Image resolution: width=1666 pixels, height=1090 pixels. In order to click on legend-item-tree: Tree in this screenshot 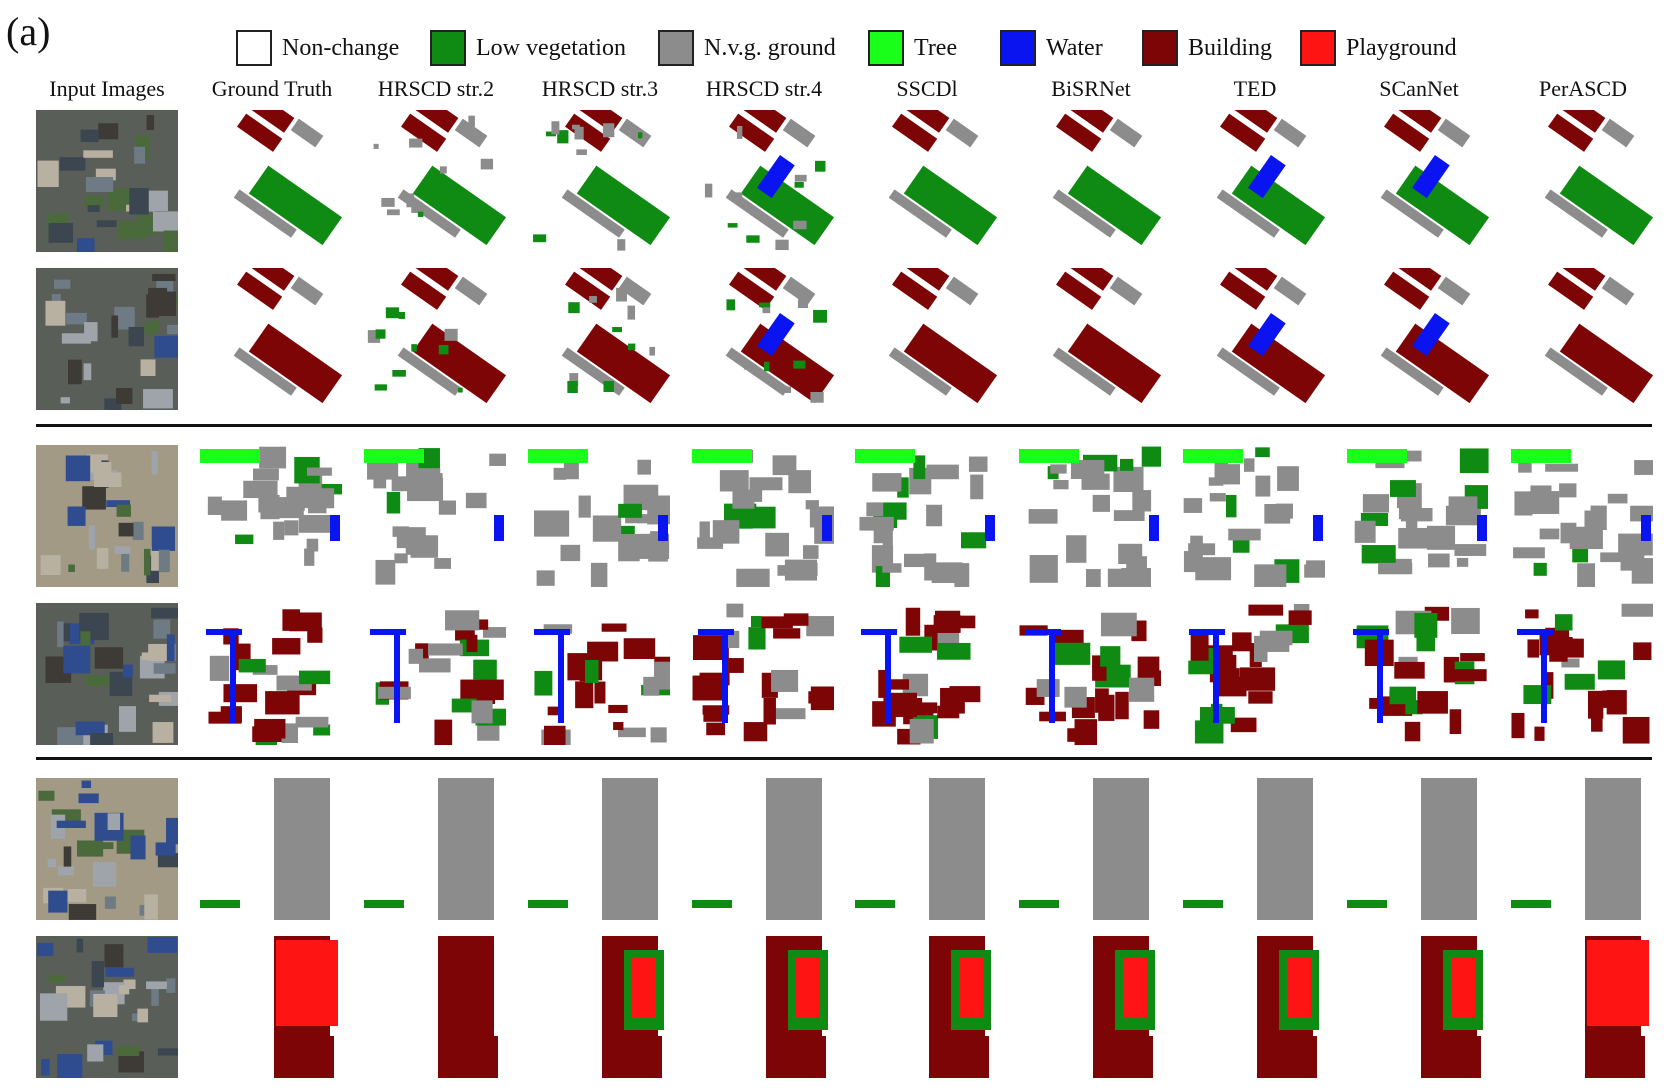, I will do `click(912, 48)`.